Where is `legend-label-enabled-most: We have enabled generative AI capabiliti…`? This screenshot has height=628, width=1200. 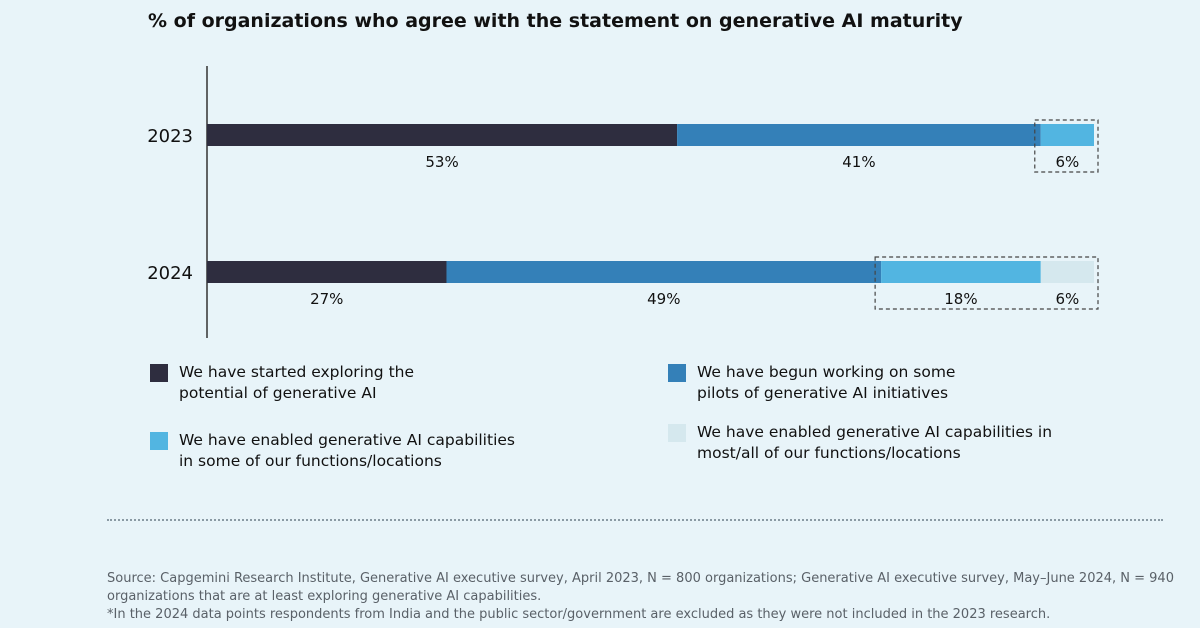
legend-label-enabled-most: We have enabled generative AI capabiliti… is located at coordinates (875, 442).